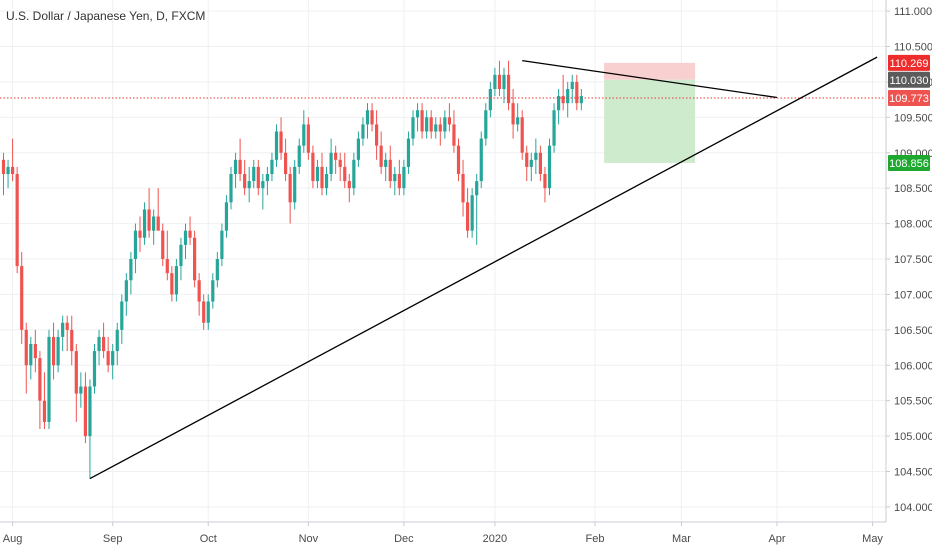 This screenshot has width=932, height=550. I want to click on y-tick-label: 111.000, so click(913, 12).